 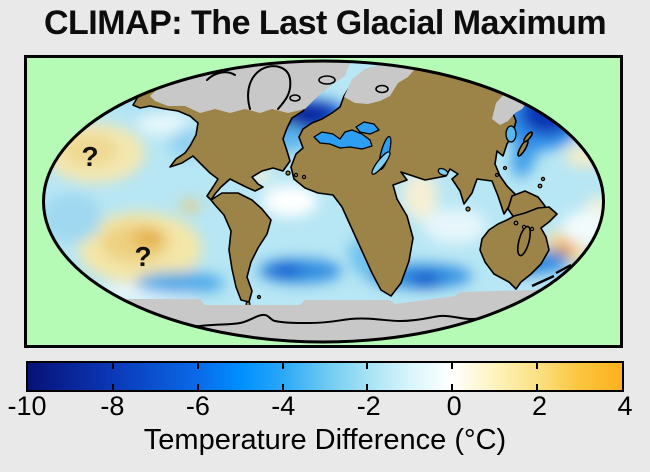 I want to click on tick-label-neg2: -2, so click(x=368, y=406).